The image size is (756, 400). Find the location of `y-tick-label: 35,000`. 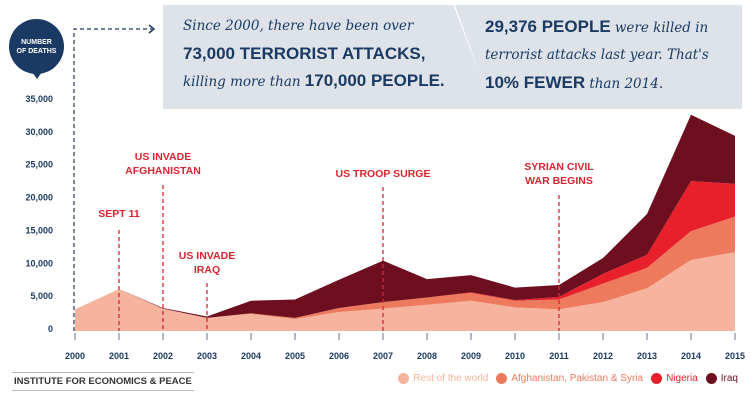

y-tick-label: 35,000 is located at coordinates (39, 99).